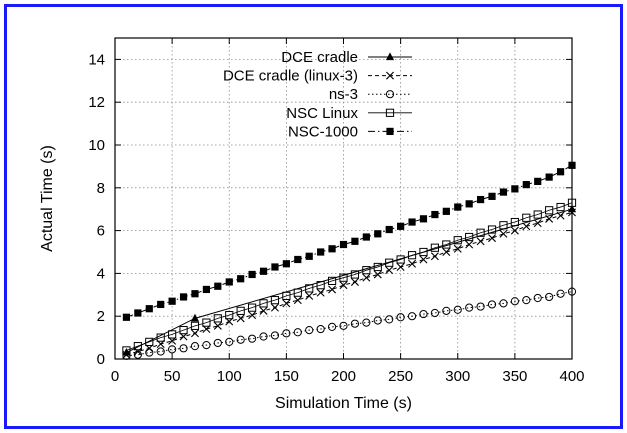 This screenshot has height=433, width=627. What do you see at coordinates (343, 376) in the screenshot?
I see `x-tick-label: 200` at bounding box center [343, 376].